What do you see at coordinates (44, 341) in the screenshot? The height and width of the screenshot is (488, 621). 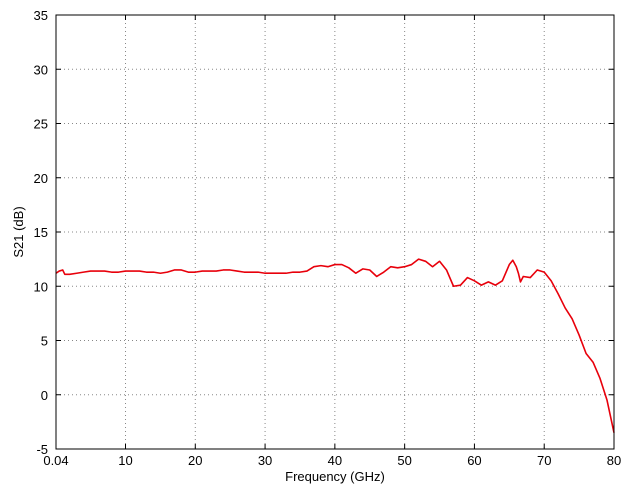 I see `y-tick-label: 5` at bounding box center [44, 341].